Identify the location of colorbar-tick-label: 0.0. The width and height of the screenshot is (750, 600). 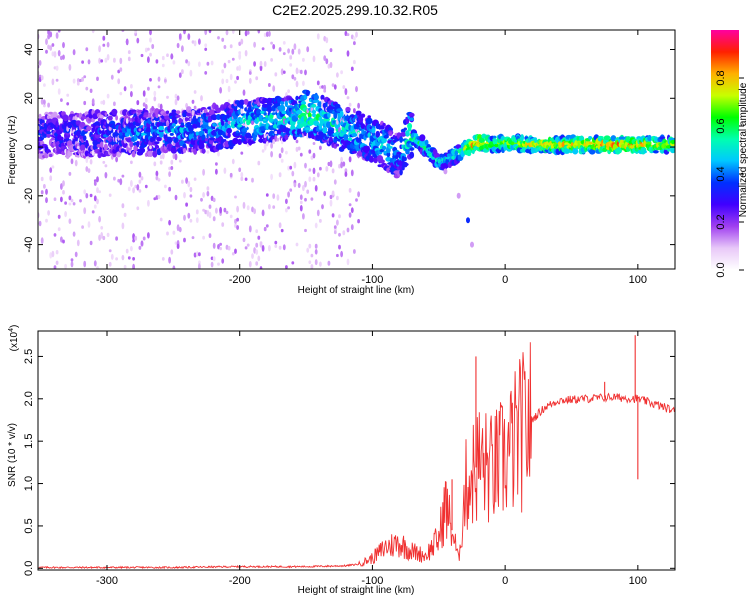
(721, 269).